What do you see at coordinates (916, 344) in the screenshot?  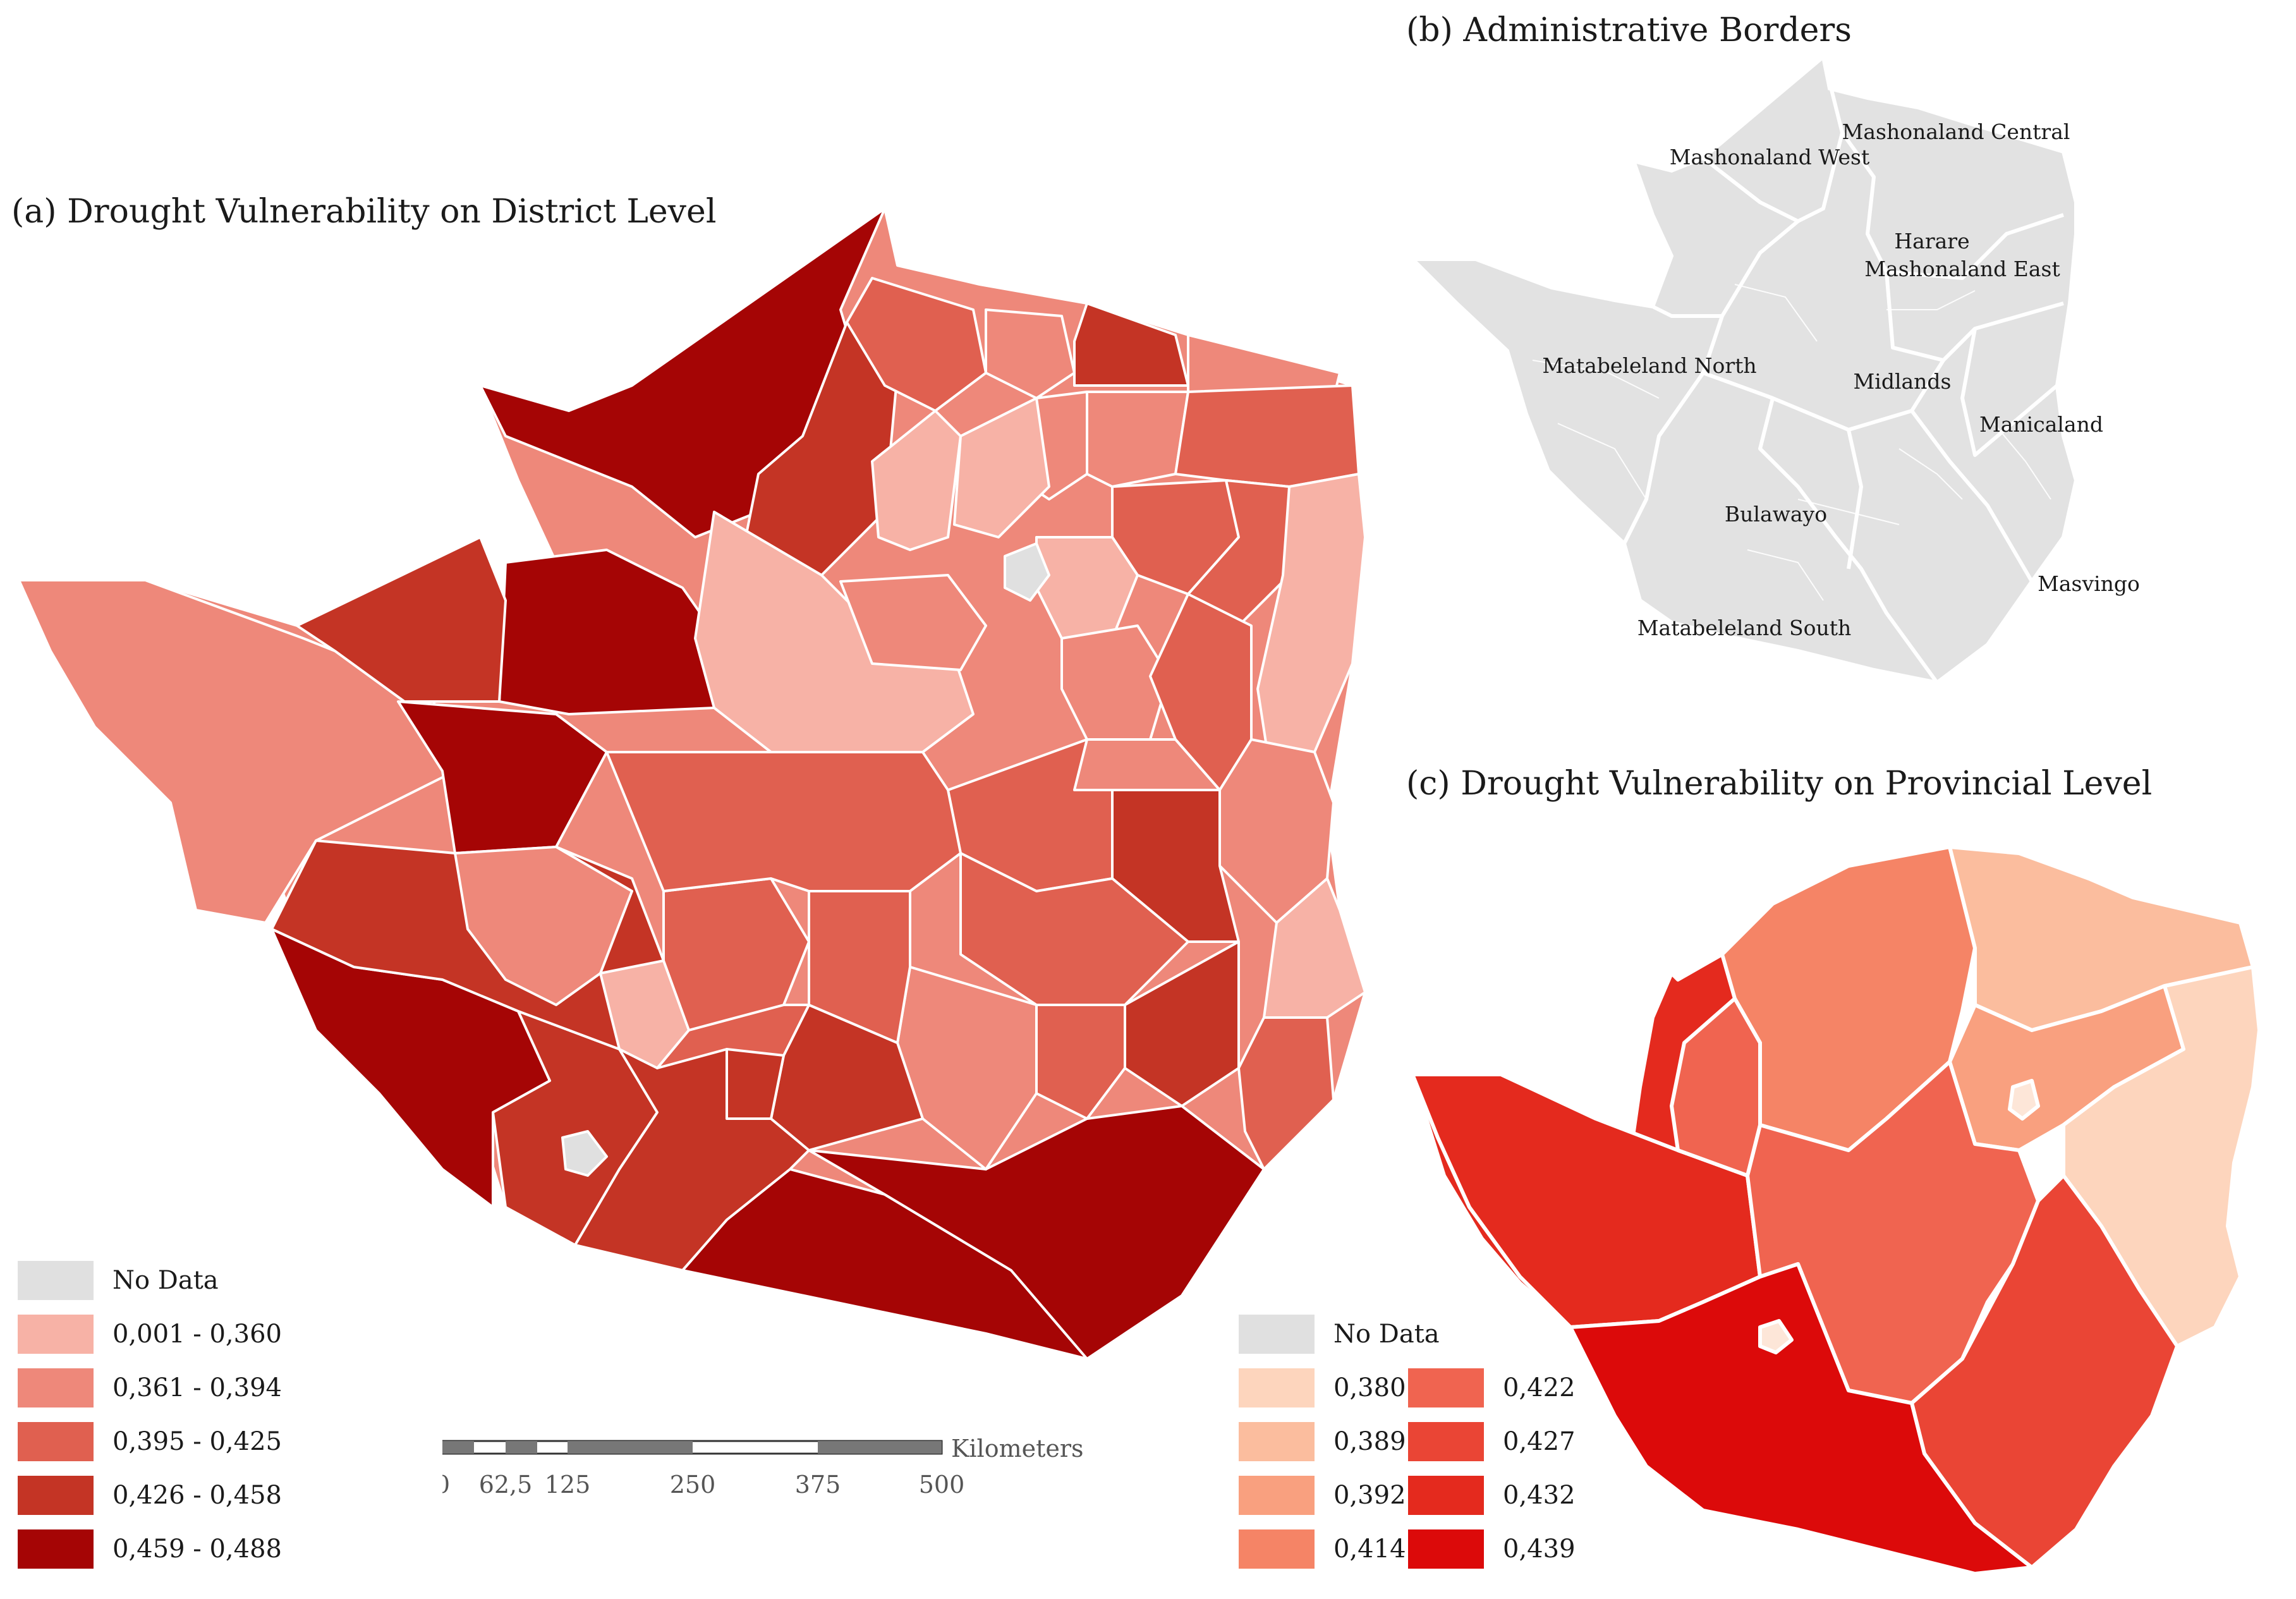 I see `district-makonde` at bounding box center [916, 344].